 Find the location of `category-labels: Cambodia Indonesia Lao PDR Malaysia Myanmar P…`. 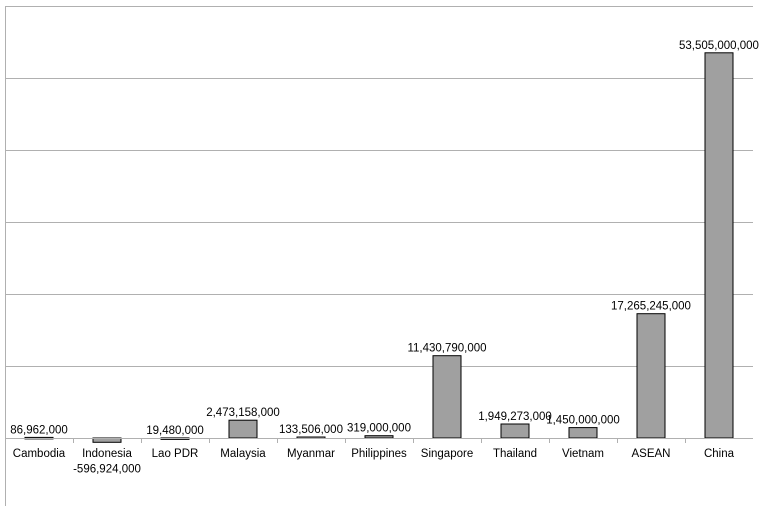

category-labels: Cambodia Indonesia Lao PDR Malaysia Myanmar P… is located at coordinates (374, 454).